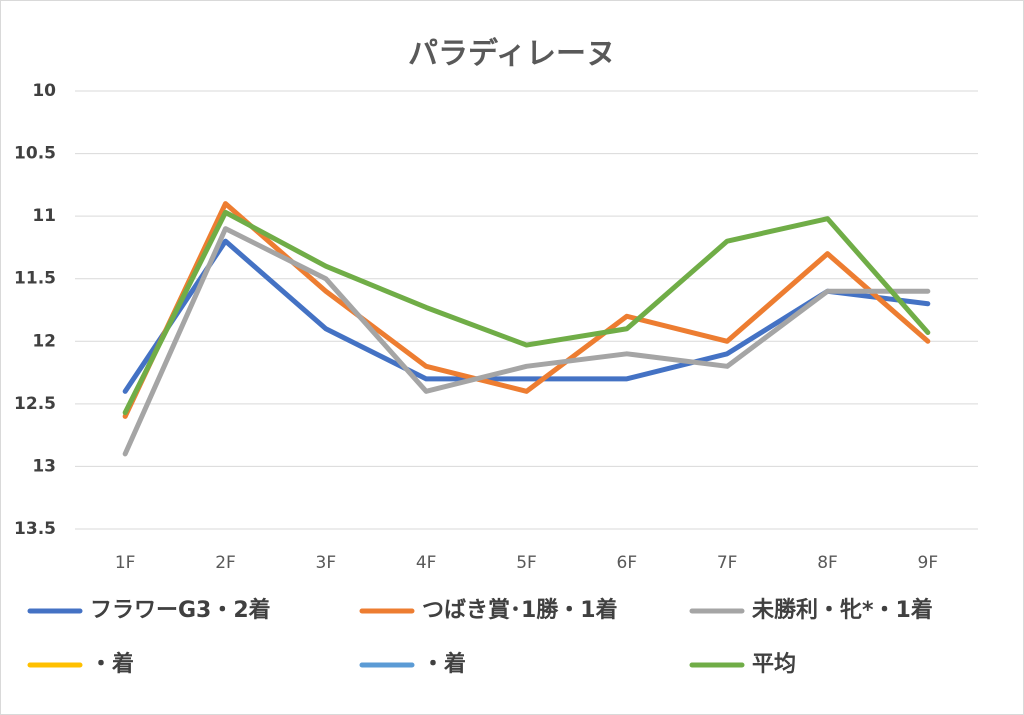 The image size is (1024, 715). Describe the element at coordinates (44, 341) in the screenshot. I see `y-tick-label: 12` at that location.